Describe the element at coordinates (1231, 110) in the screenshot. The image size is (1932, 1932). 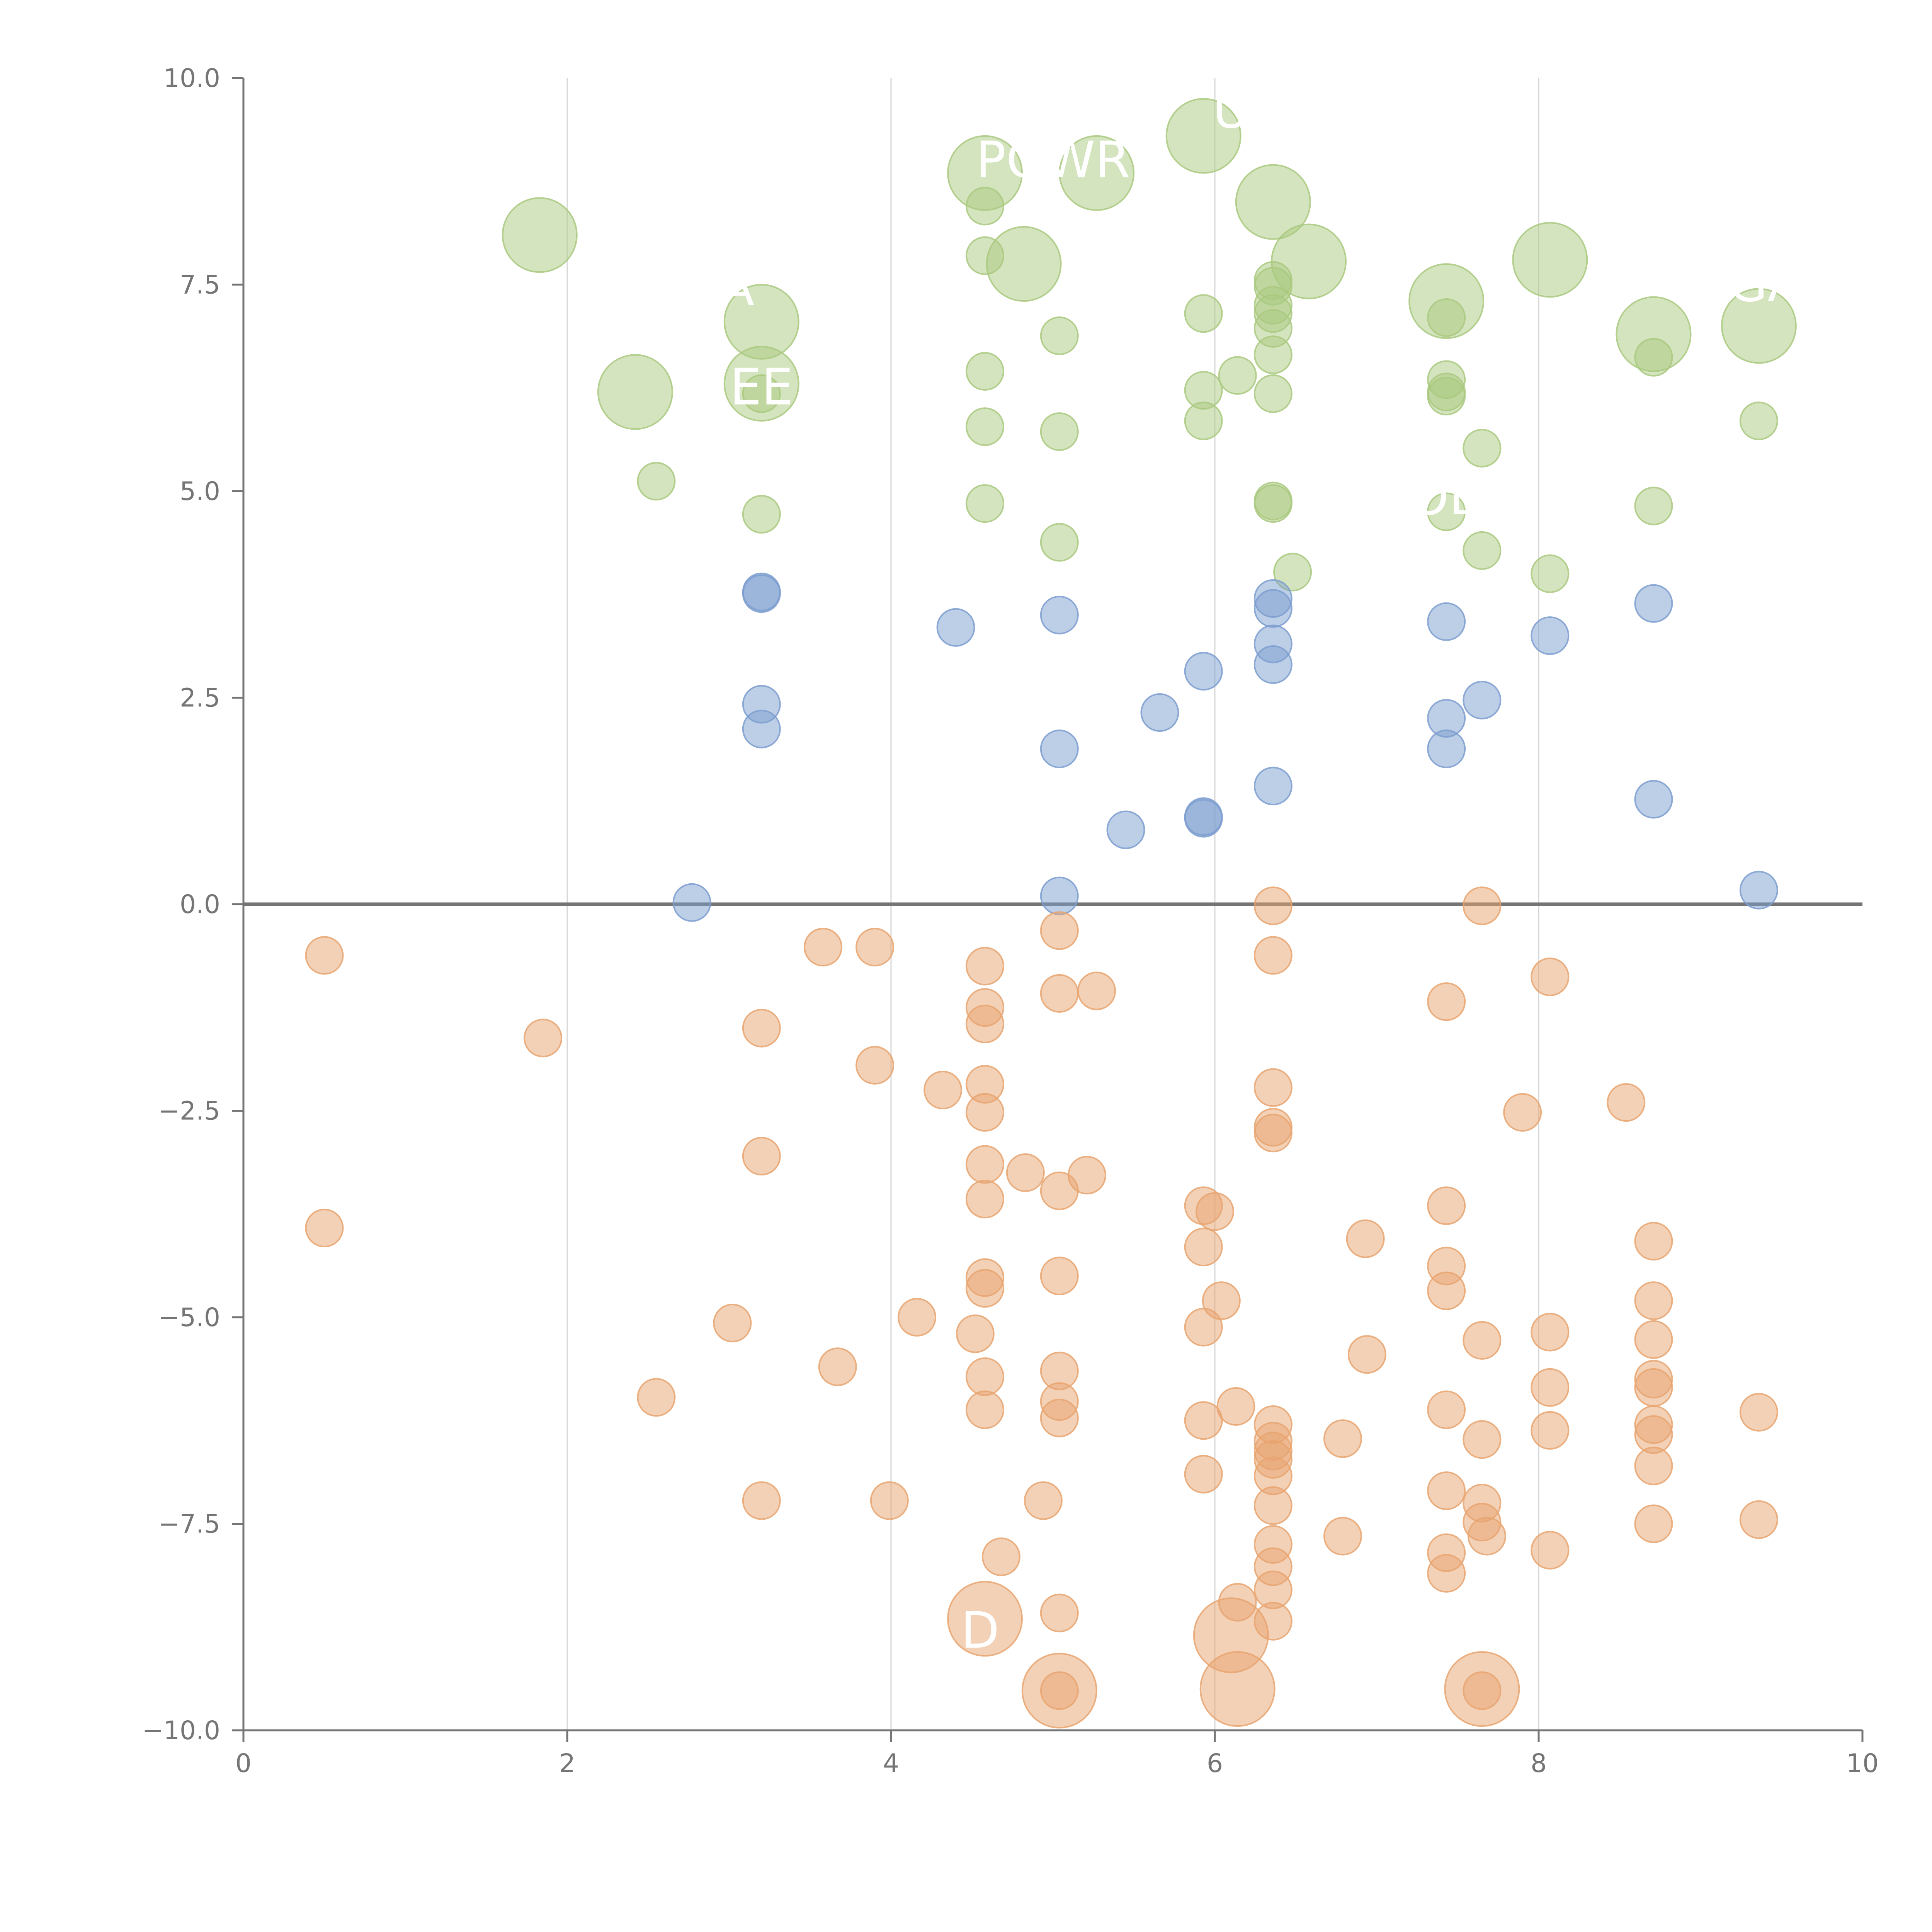
I see `bubble-label-1: U` at that location.